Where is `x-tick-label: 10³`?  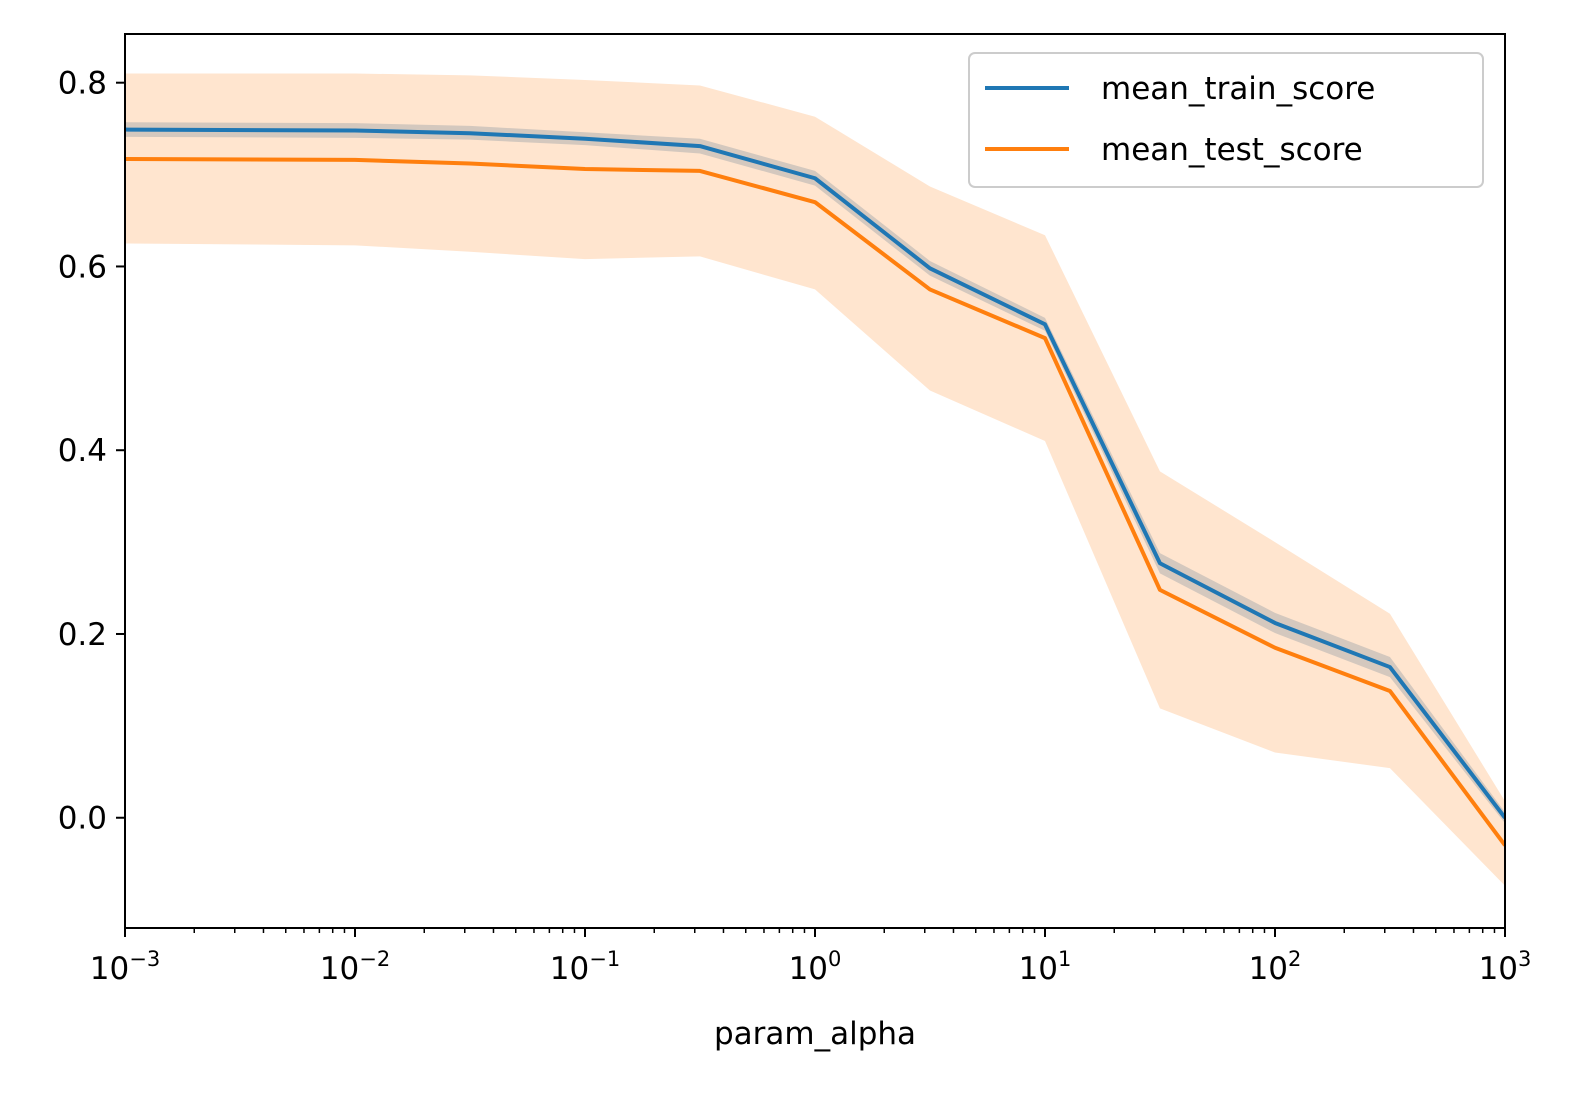 x-tick-label: 10³ is located at coordinates (1505, 967).